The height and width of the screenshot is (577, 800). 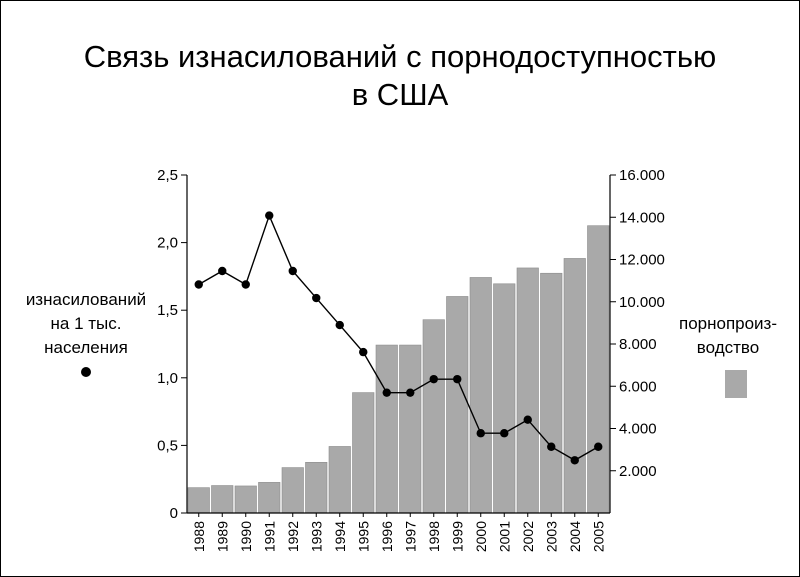 What do you see at coordinates (504, 433) in the screenshot?
I see `line-point-2001` at bounding box center [504, 433].